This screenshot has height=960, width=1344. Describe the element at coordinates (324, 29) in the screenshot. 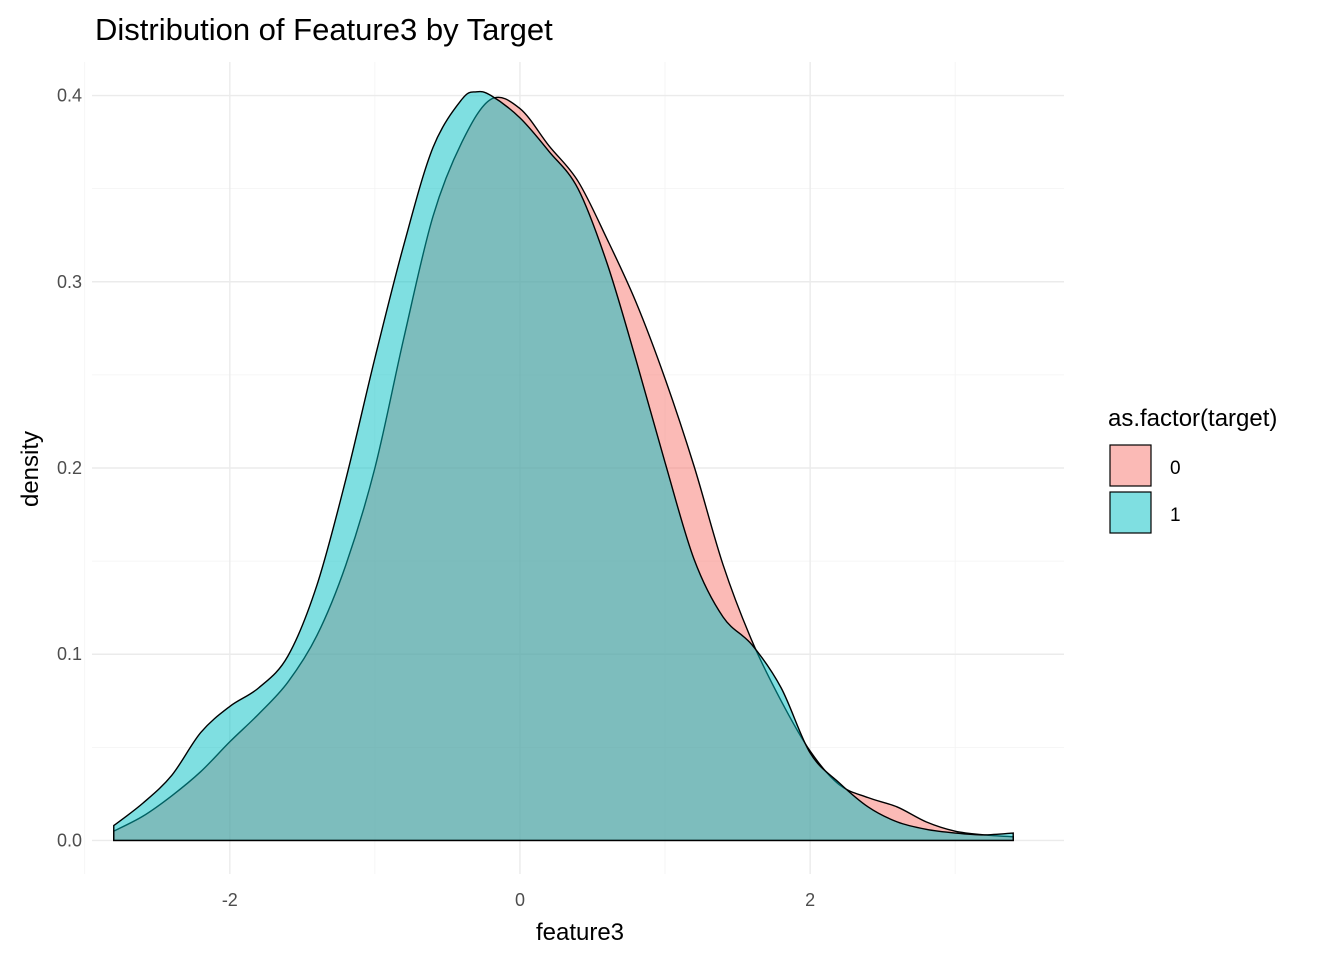

I see `chart-title: Distribution of Feature3 by Target` at that location.